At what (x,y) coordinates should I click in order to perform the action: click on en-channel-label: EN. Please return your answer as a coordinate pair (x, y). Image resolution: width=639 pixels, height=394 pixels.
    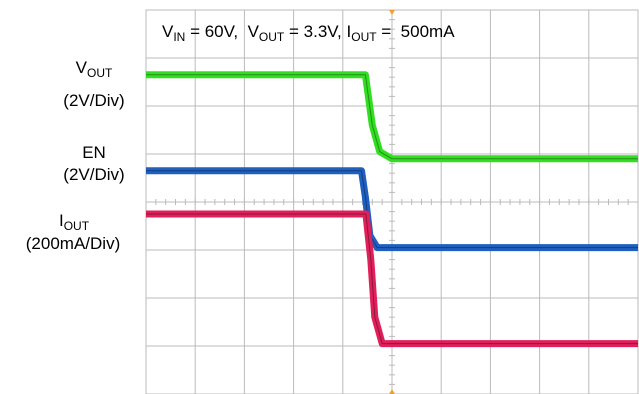
    Looking at the image, I should click on (94, 152).